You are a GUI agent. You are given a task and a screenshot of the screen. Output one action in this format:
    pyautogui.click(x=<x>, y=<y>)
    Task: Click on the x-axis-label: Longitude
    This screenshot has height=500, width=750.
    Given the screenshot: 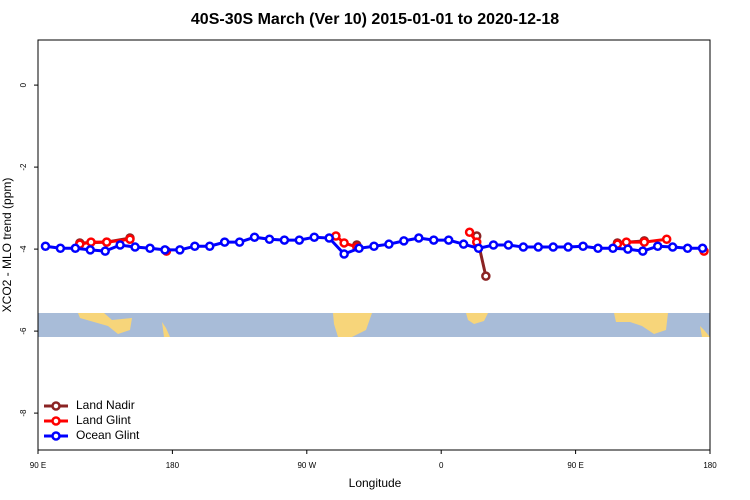 What is the action you would take?
    pyautogui.click(x=375, y=483)
    